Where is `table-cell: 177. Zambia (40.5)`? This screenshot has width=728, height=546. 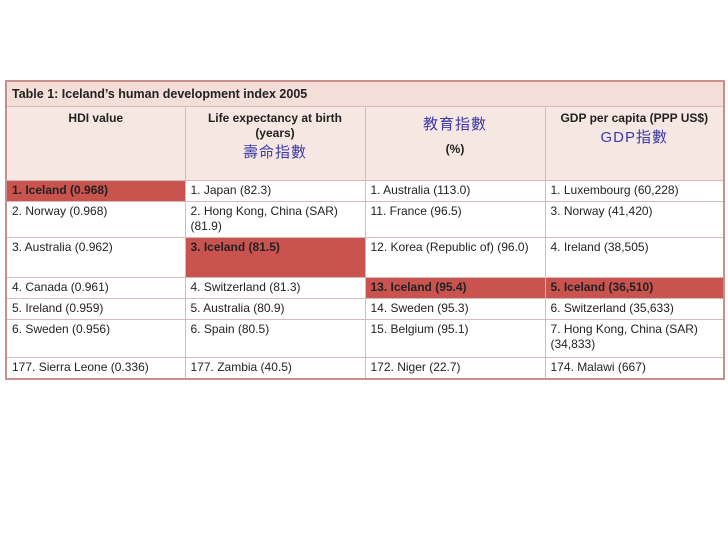 table-cell: 177. Zambia (40.5) is located at coordinates (275, 368).